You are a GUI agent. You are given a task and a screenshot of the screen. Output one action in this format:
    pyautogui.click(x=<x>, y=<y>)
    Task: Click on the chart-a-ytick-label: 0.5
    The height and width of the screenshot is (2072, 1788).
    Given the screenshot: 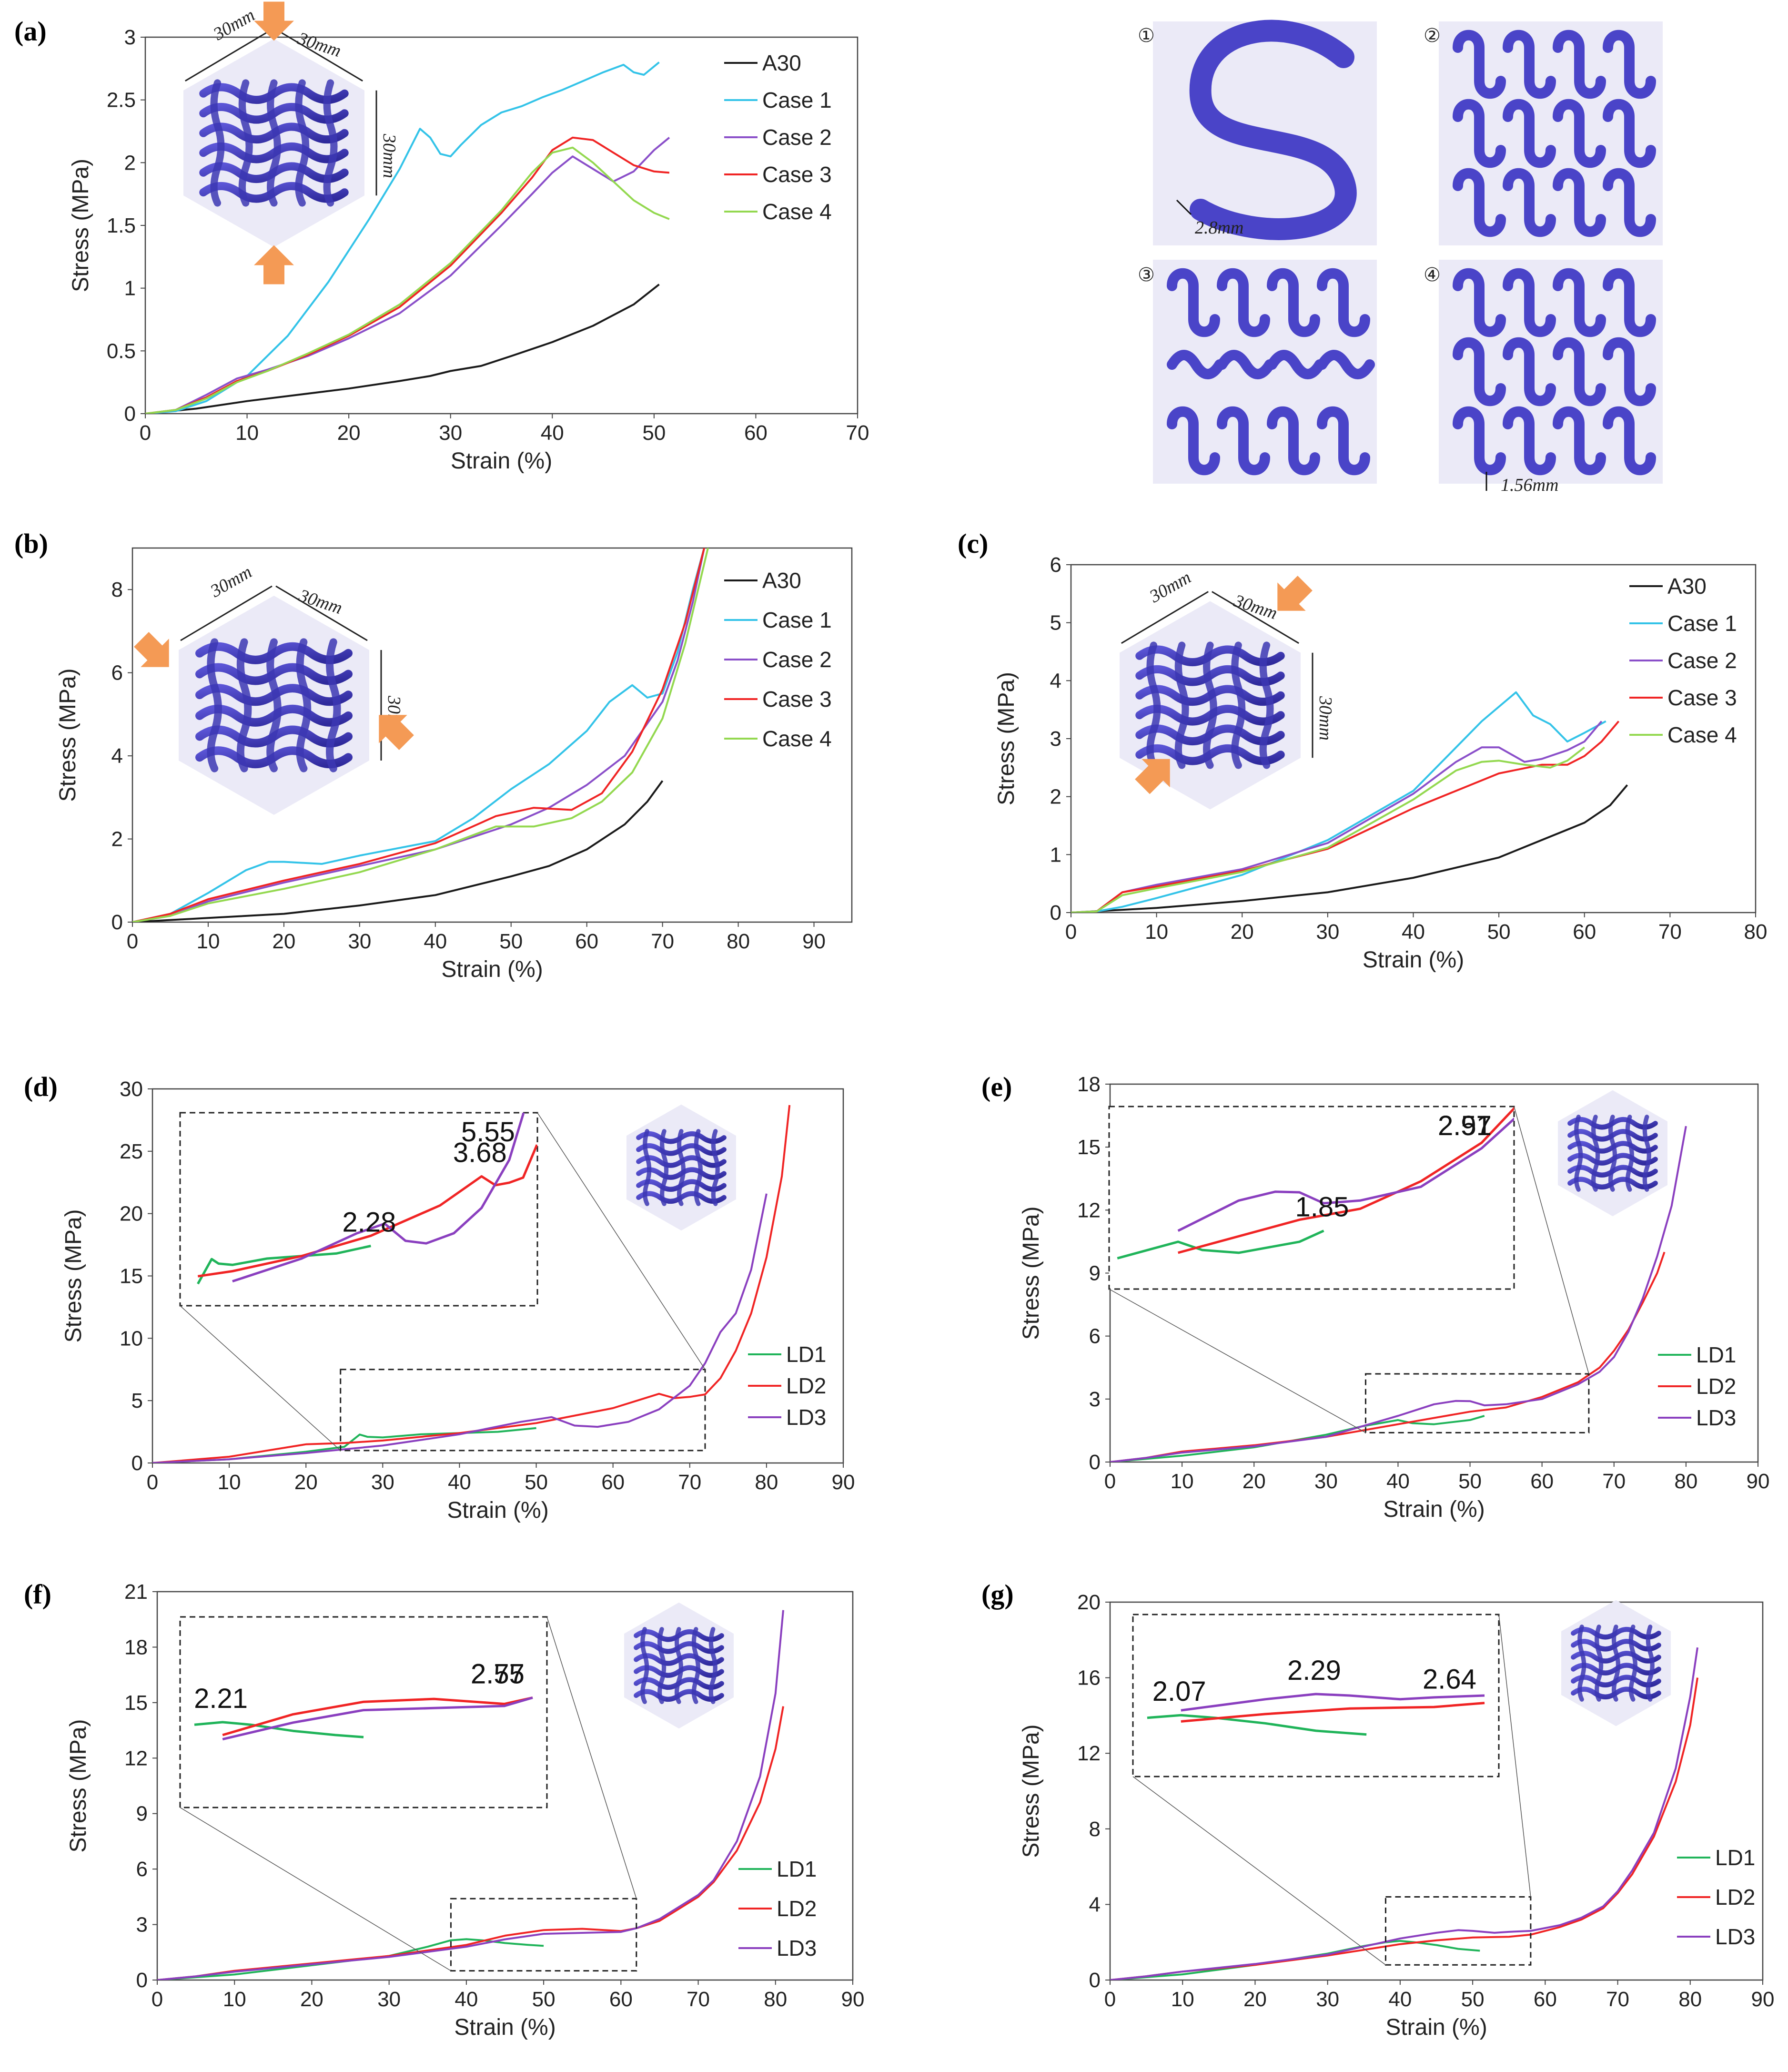 What is the action you would take?
    pyautogui.click(x=121, y=351)
    